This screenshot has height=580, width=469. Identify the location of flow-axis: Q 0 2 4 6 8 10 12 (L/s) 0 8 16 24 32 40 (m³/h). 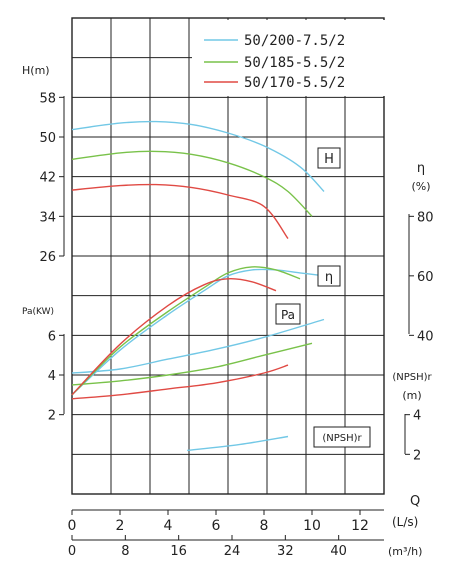
(245, 526).